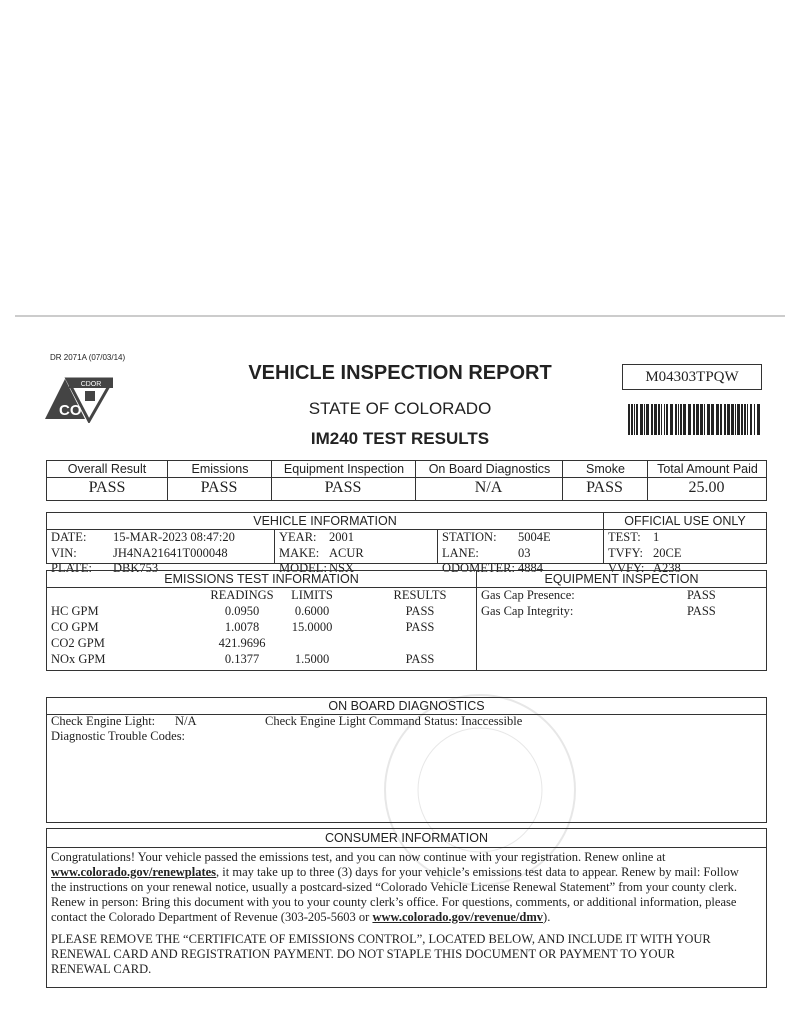 This screenshot has height=1024, width=791. What do you see at coordinates (656, 537) in the screenshot?
I see `vehicle-value: 1` at bounding box center [656, 537].